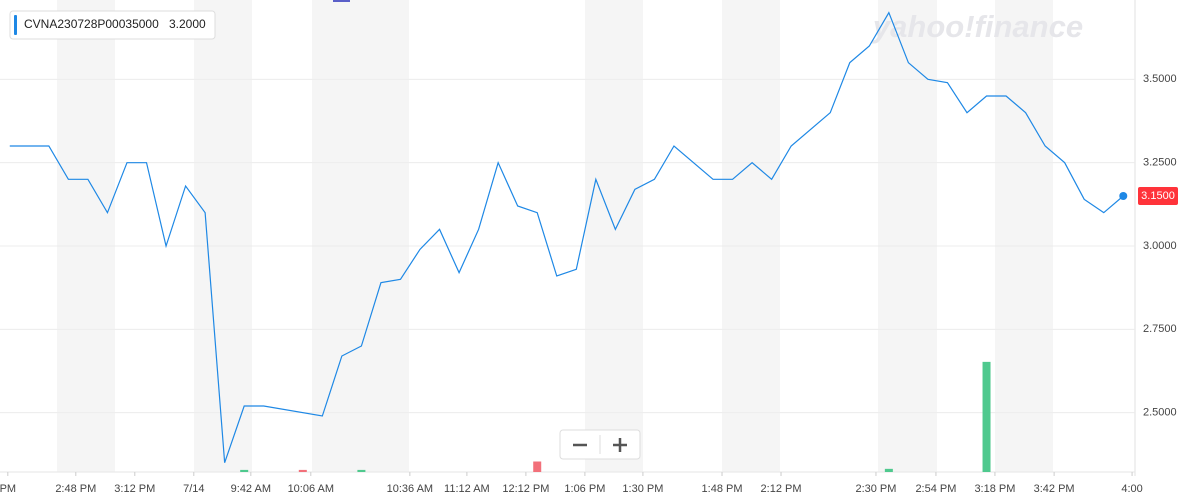  What do you see at coordinates (781, 489) in the screenshot?
I see `x-tick-label: 2:12 PM` at bounding box center [781, 489].